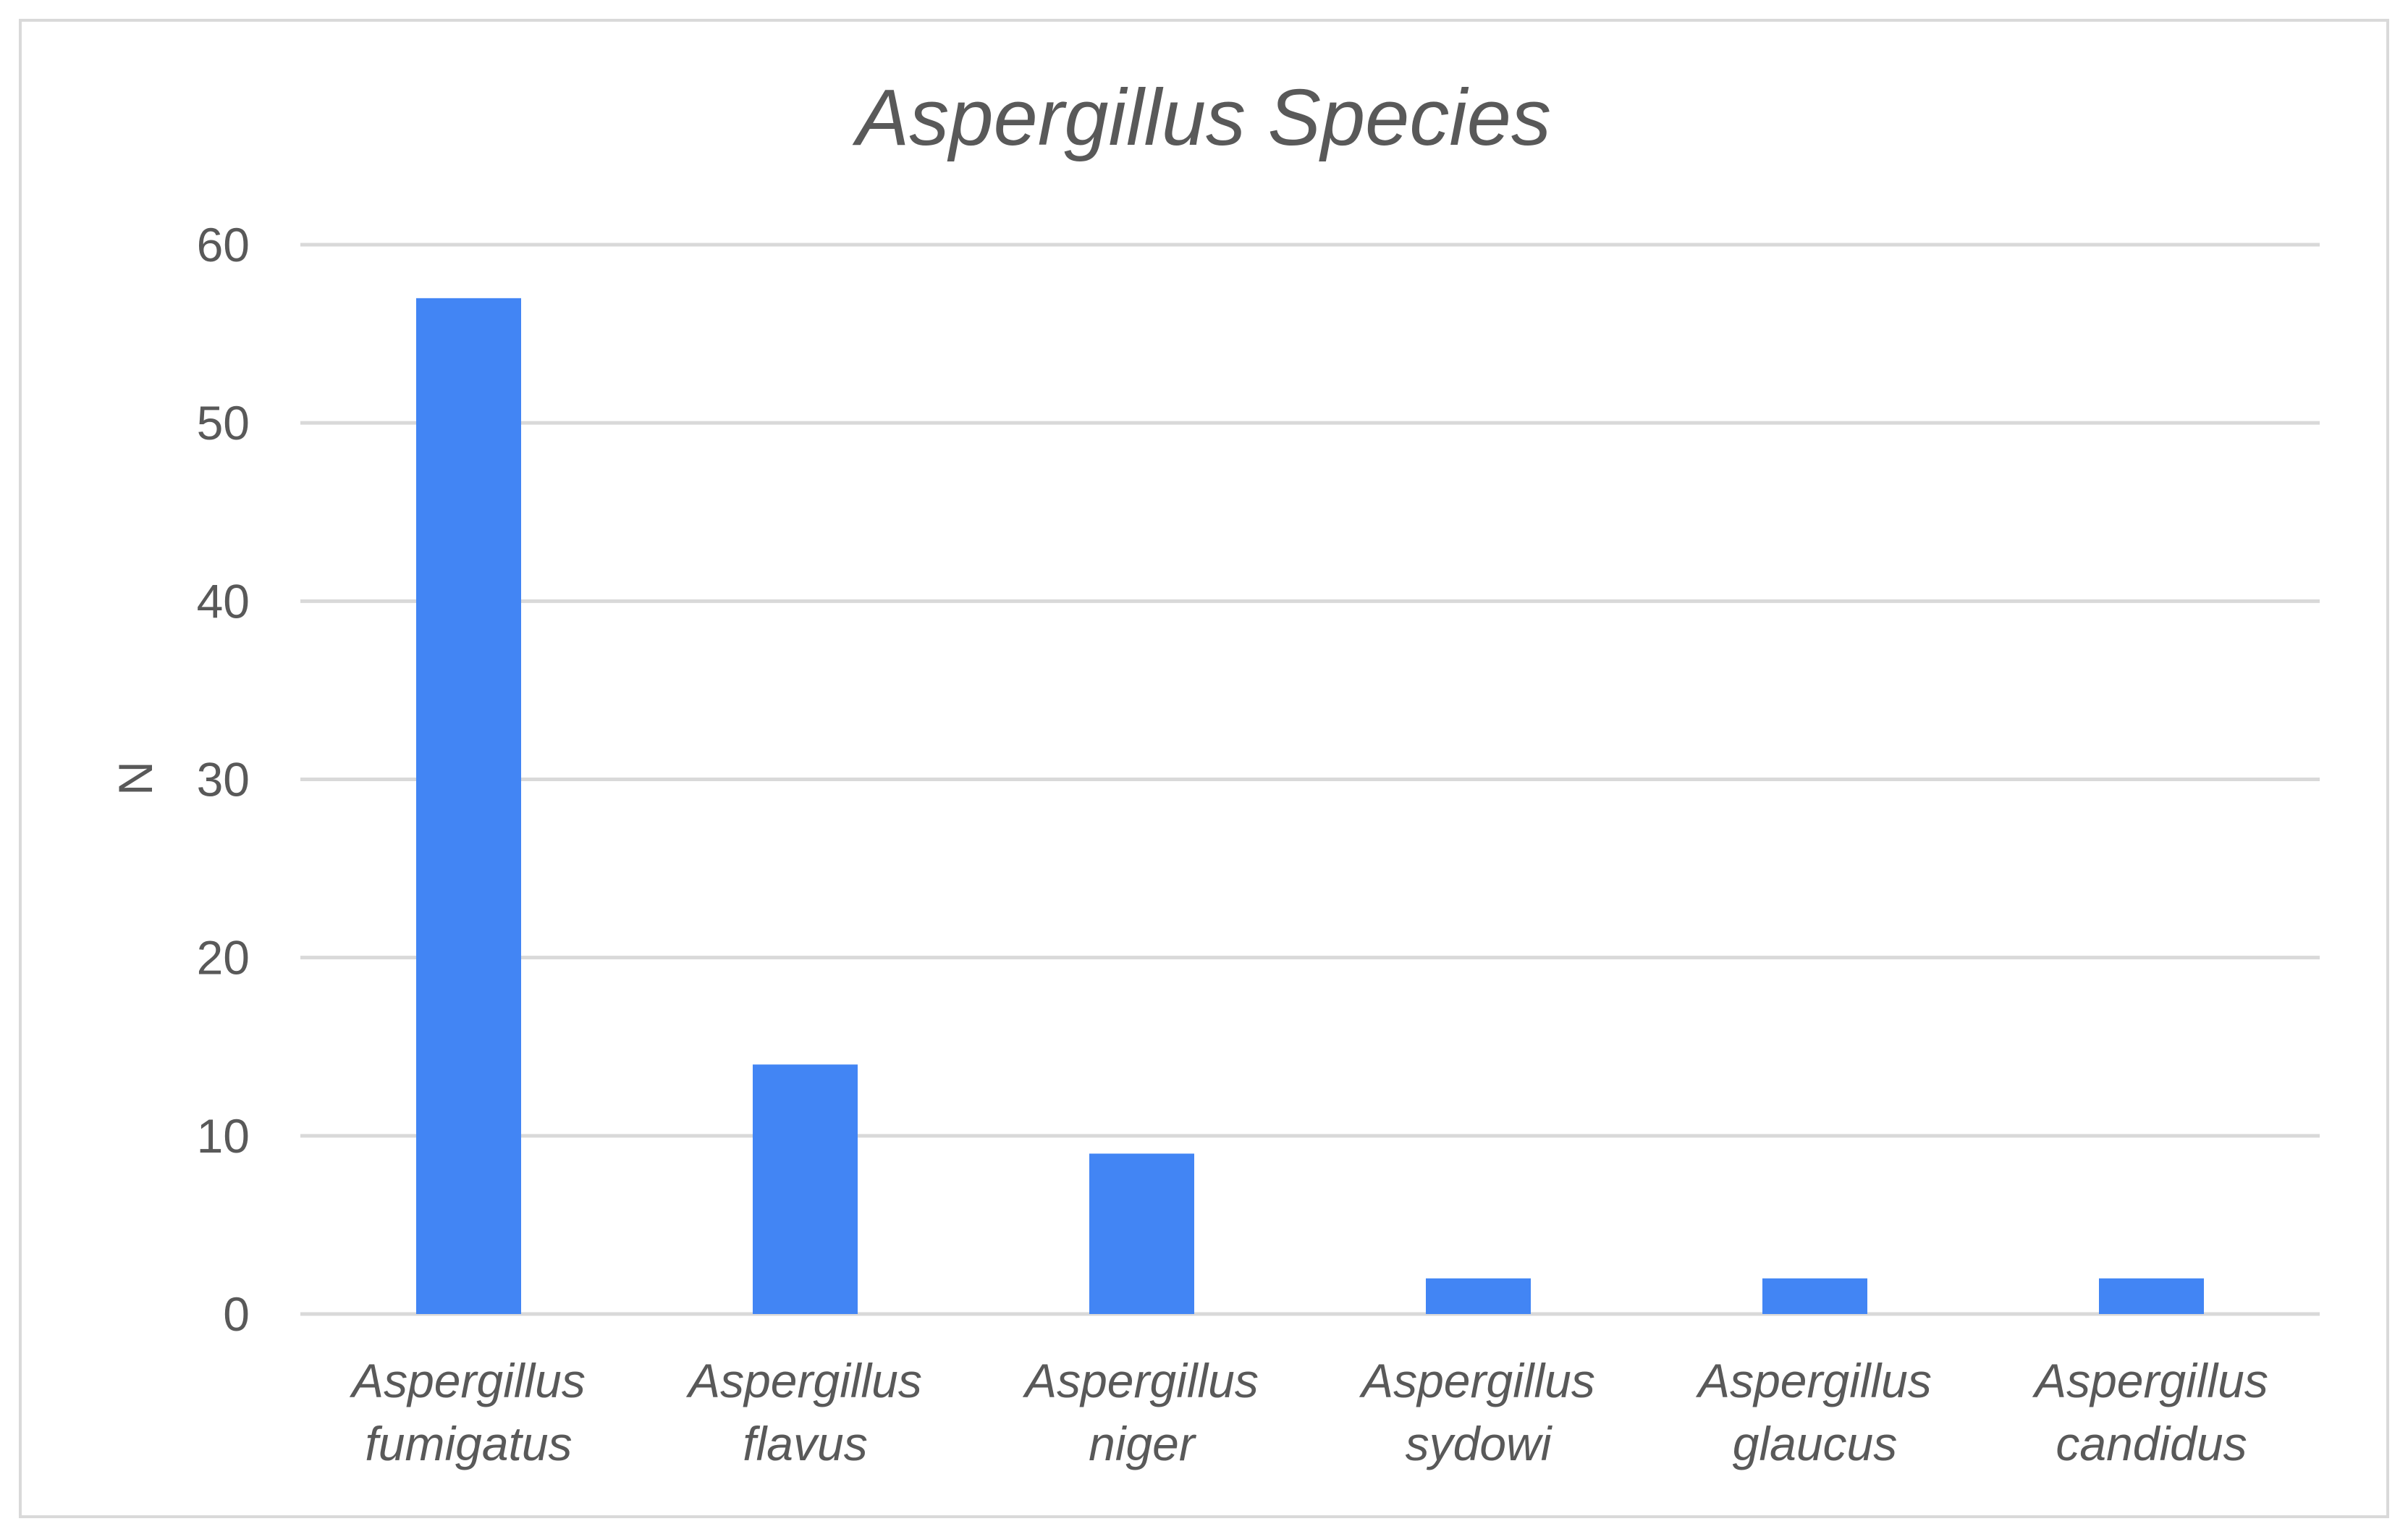 This screenshot has height=1537, width=2408. I want to click on x-tick-label: niger, so click(1143, 1443).